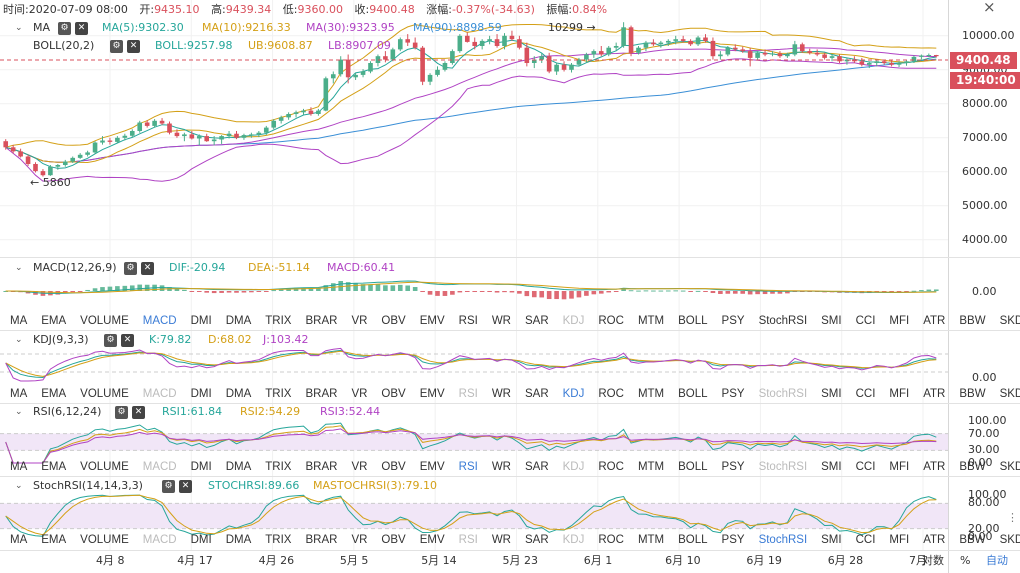  I want to click on indicator-tab-emv: EMV, so click(432, 321).